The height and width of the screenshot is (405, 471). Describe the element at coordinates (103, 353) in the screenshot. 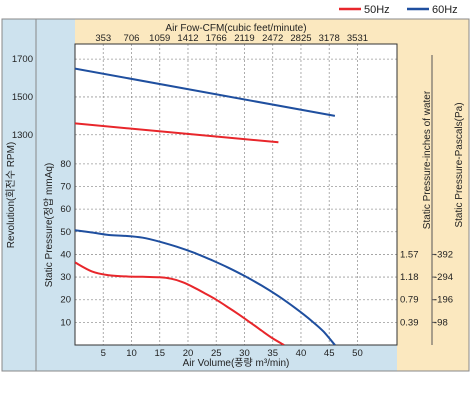

I see `x-tick-label: 5` at that location.